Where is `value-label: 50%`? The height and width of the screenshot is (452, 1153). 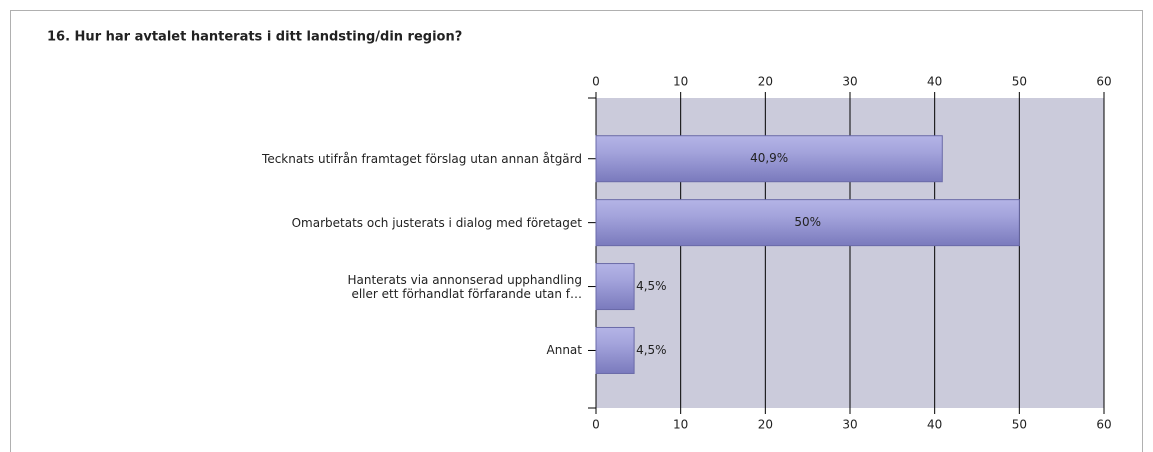 value-label: 50% is located at coordinates (807, 222).